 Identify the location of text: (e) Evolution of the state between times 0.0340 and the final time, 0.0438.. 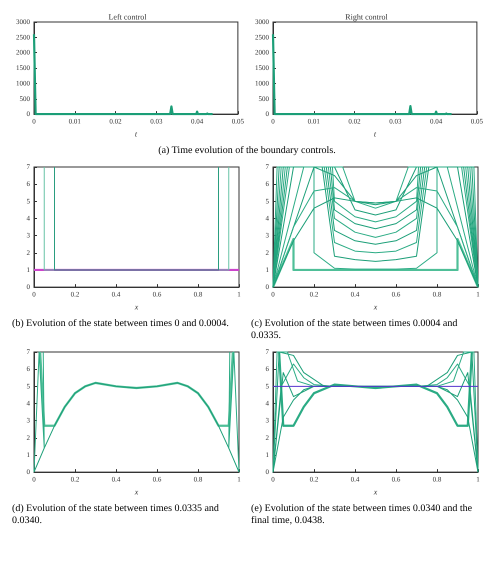
(362, 515).